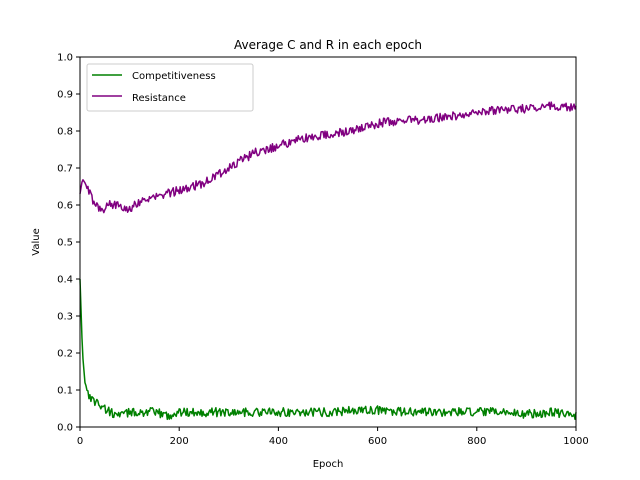  I want to click on x-tick-label: 400, so click(278, 441).